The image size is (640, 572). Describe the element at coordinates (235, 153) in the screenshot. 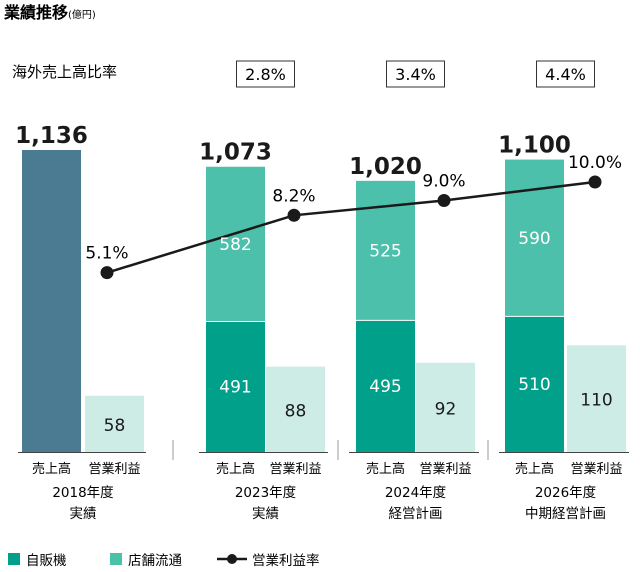

I see `total-value-label: 1,073` at that location.